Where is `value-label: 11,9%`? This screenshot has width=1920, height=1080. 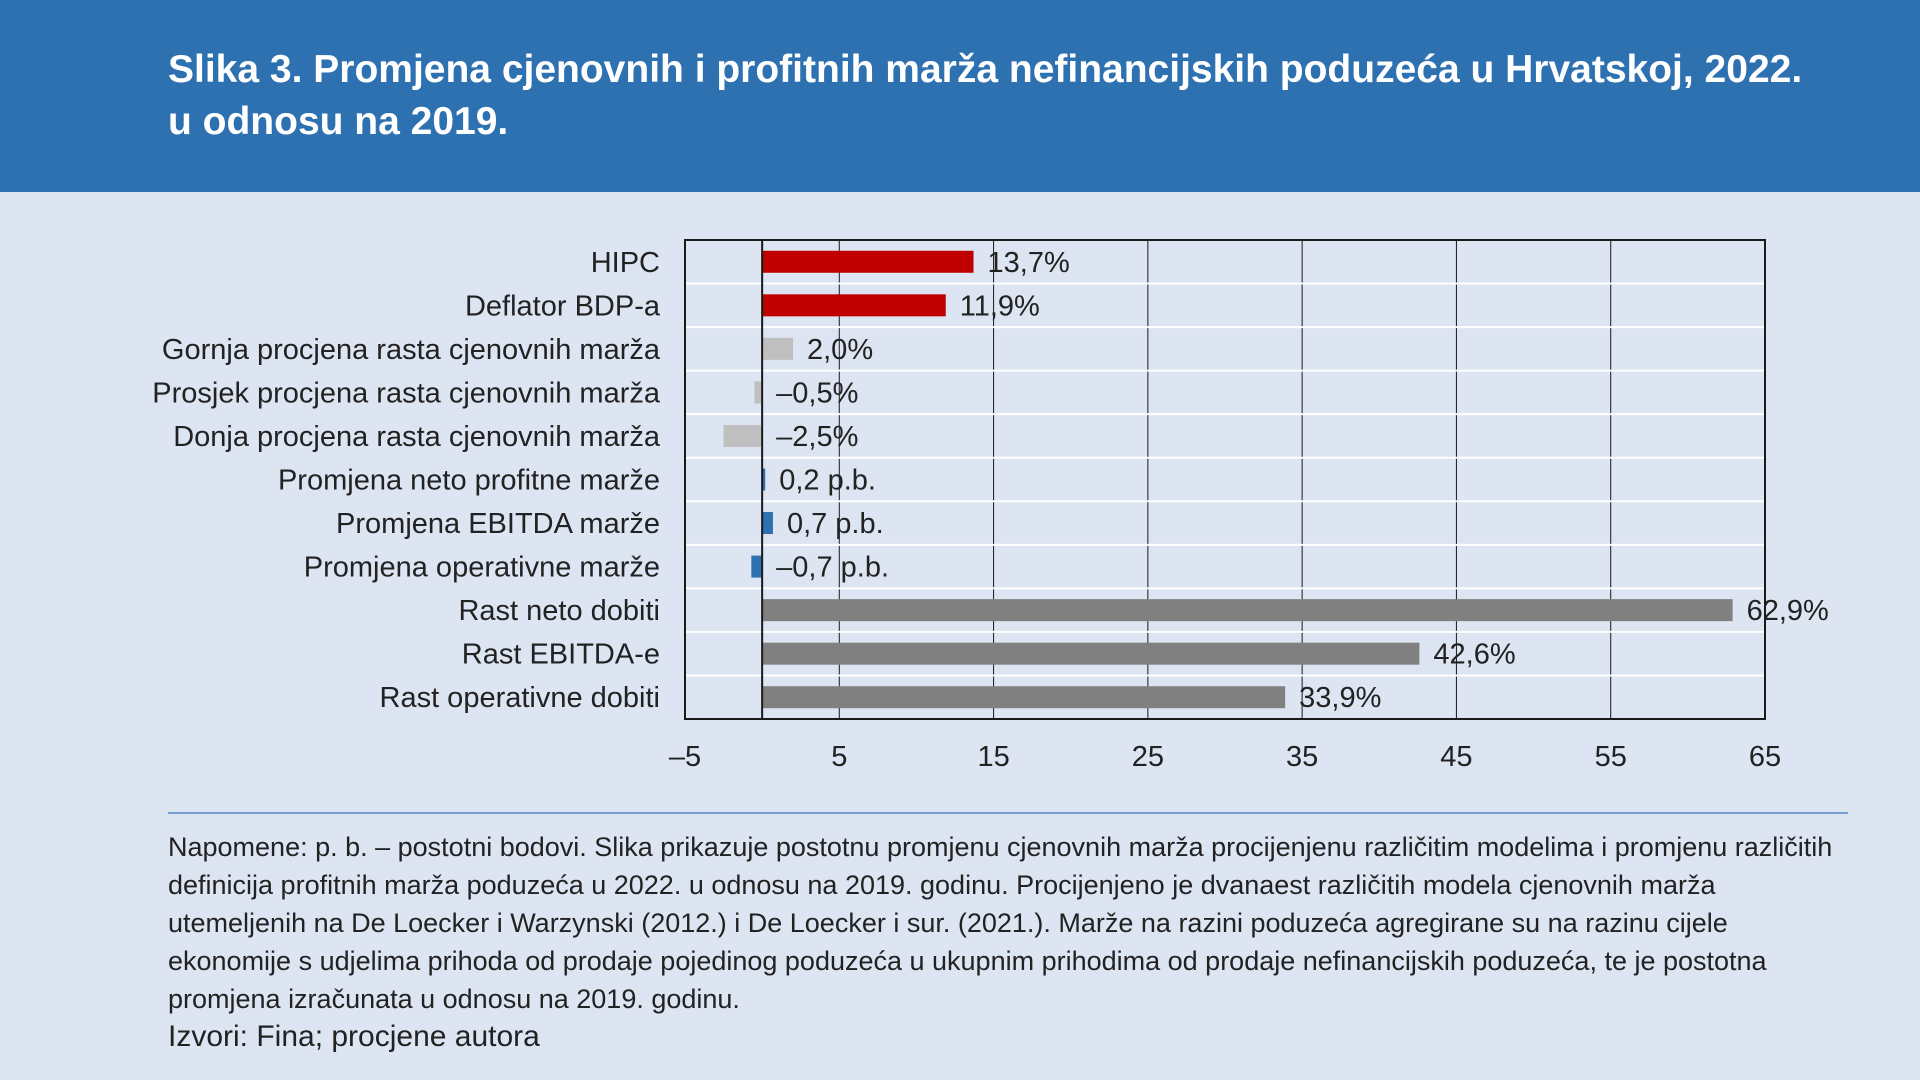 value-label: 11,9% is located at coordinates (1000, 306).